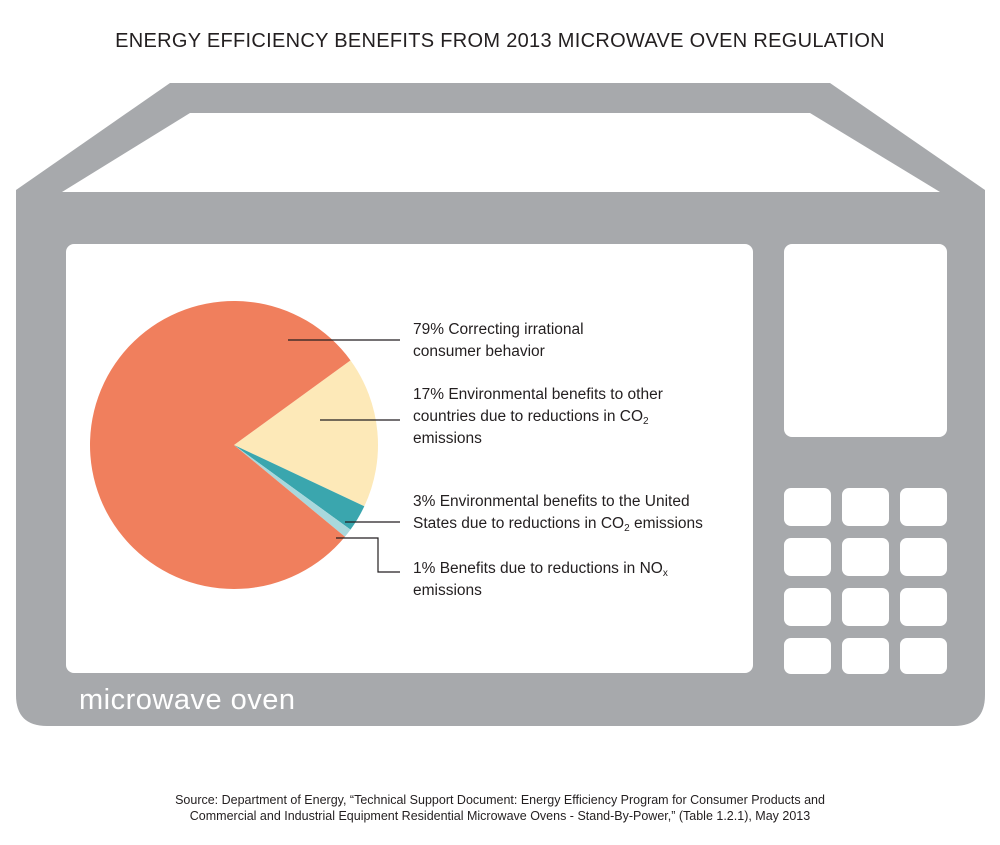 The image size is (1000, 845). I want to click on oven-label: microwave oven, so click(187, 700).